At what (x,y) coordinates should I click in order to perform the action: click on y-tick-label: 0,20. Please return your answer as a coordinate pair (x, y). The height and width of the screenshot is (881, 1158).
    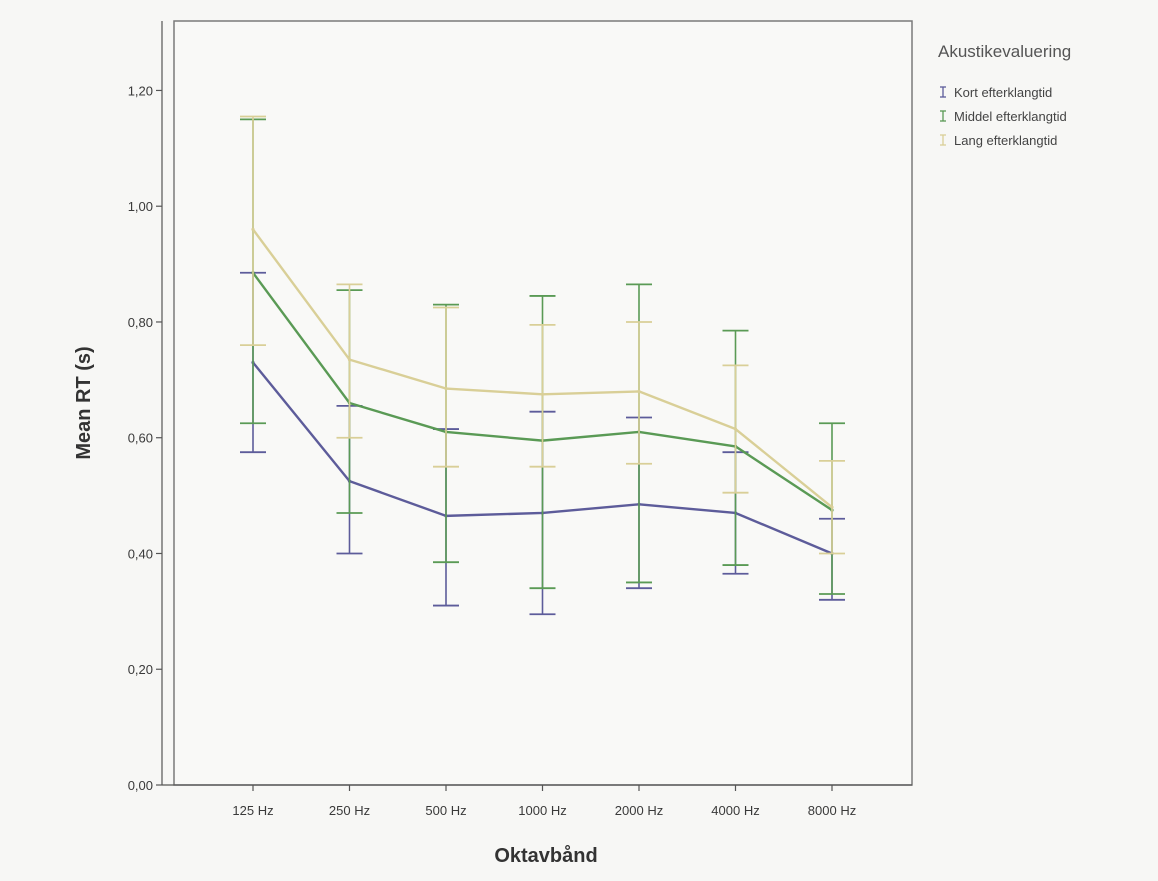
    Looking at the image, I should click on (140, 669).